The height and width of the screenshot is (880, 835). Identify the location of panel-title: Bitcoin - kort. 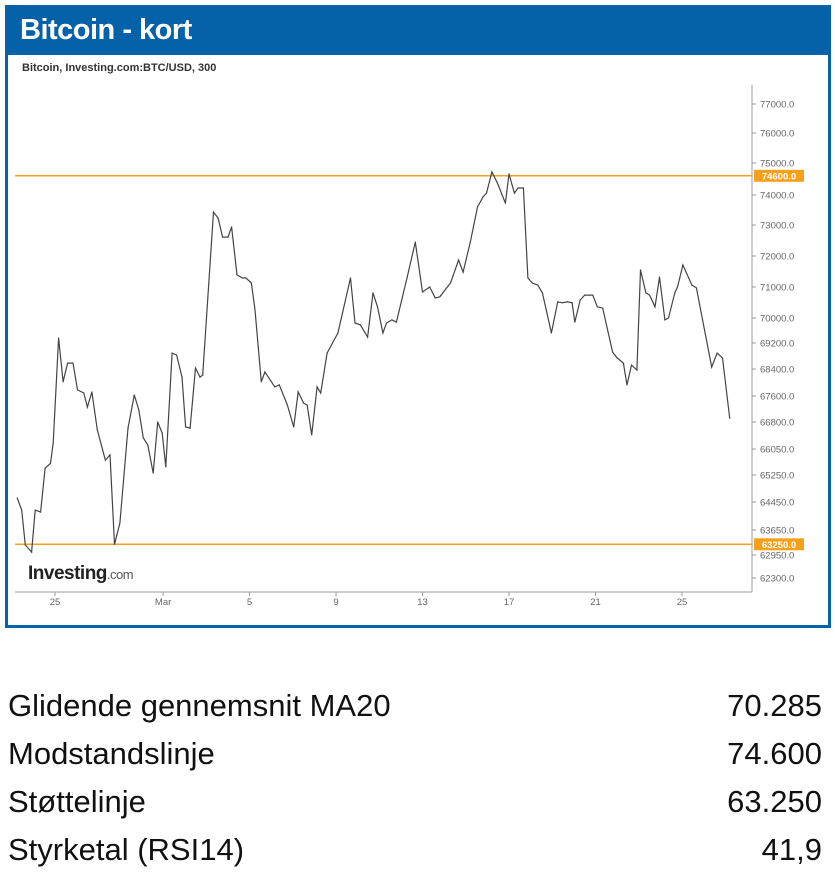
(106, 30).